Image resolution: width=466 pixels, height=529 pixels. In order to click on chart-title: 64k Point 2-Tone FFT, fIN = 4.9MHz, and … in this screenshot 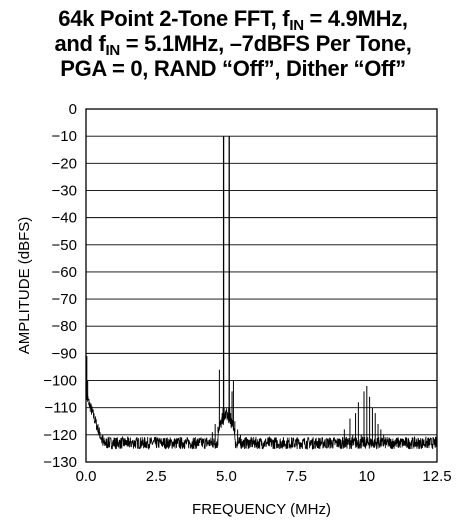, I will do `click(233, 43)`.